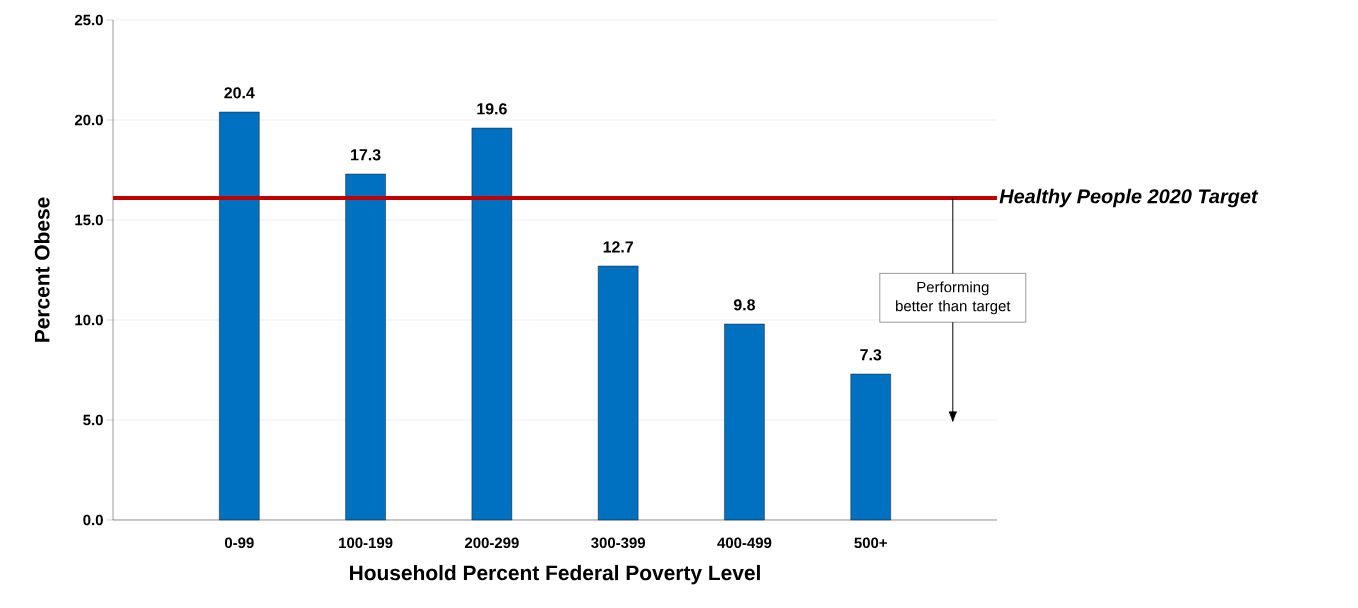  Describe the element at coordinates (744, 305) in the screenshot. I see `data-label: 9.8` at that location.